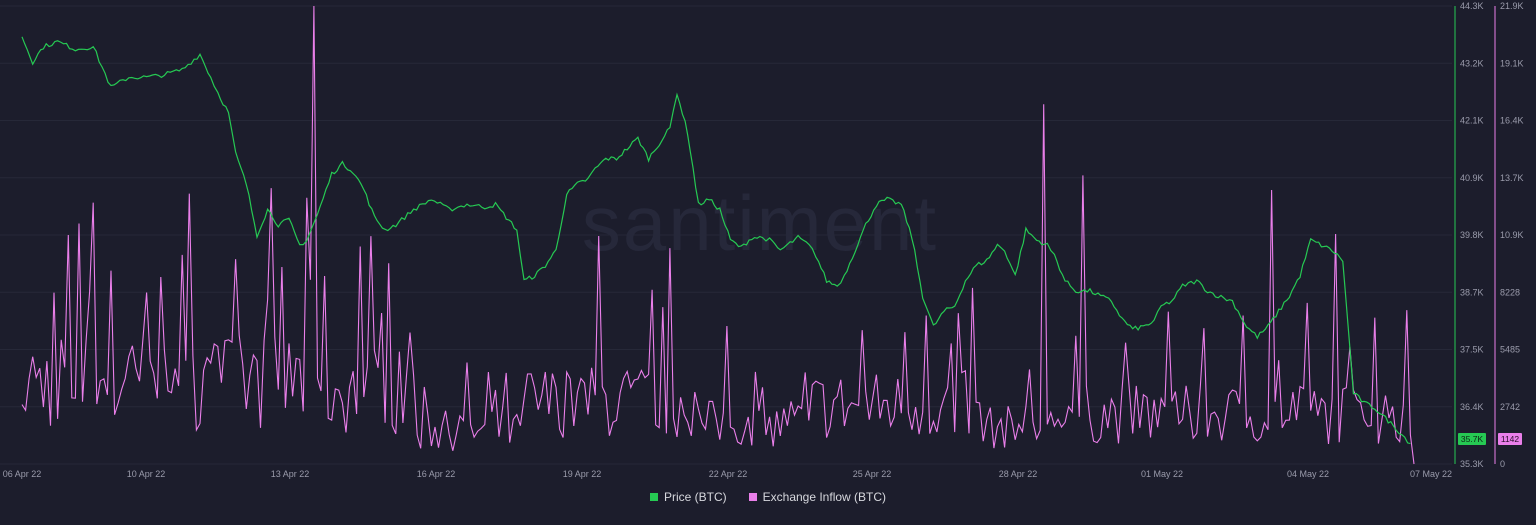  Describe the element at coordinates (728, 474) in the screenshot. I see `x-axis-tick-label: 22 Apr 22` at that location.